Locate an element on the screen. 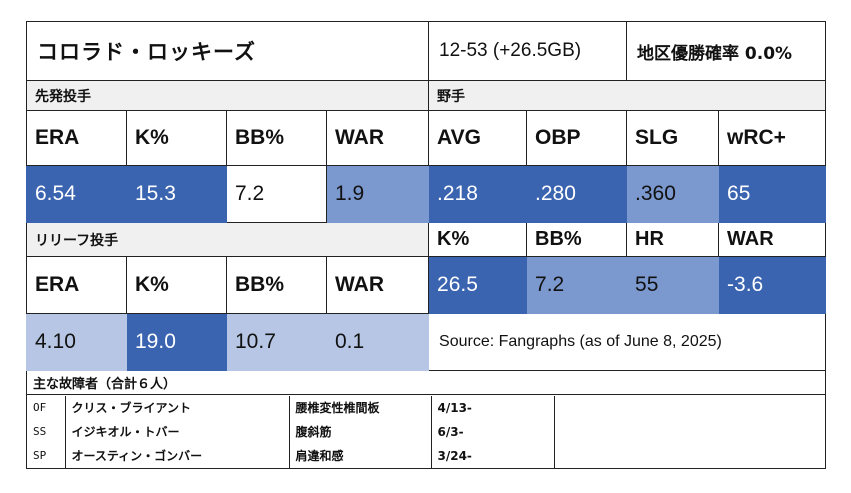  sp-value-war: 1.9 is located at coordinates (377, 194).